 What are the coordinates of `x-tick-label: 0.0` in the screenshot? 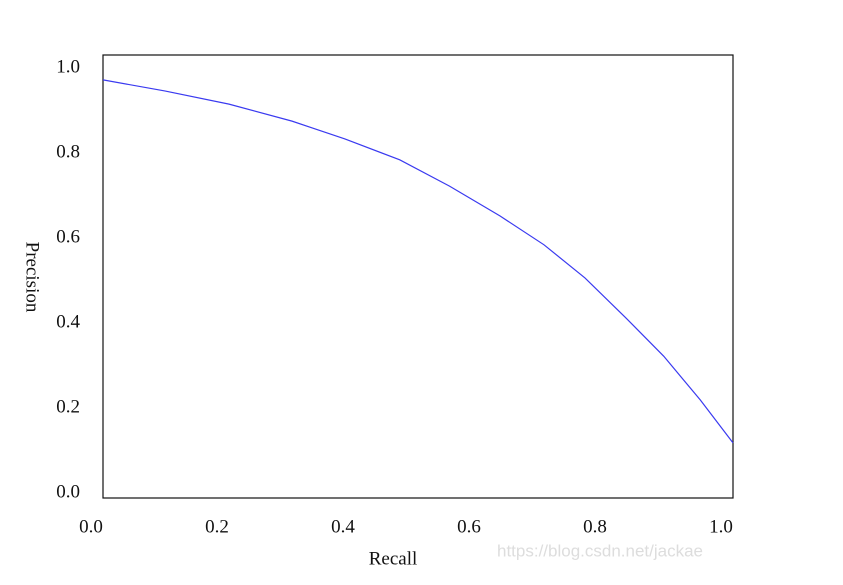 It's located at (91, 526).